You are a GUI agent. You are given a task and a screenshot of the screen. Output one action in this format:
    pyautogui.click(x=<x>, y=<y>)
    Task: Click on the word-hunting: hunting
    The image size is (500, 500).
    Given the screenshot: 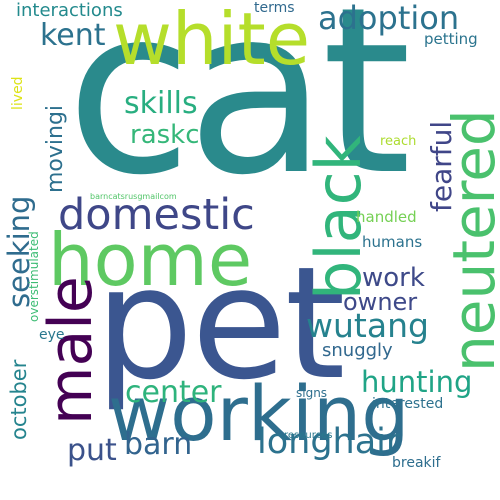 What is the action you would take?
    pyautogui.click(x=417, y=382)
    